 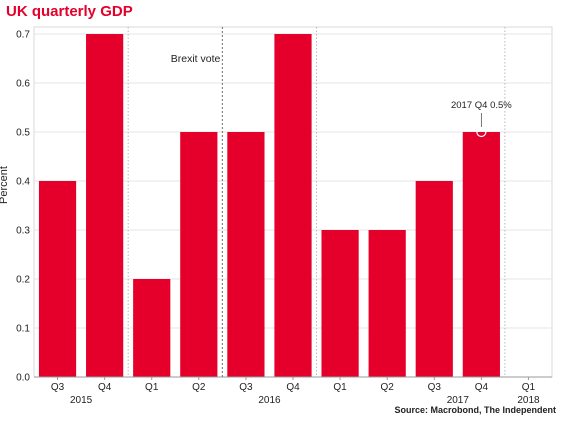 What do you see at coordinates (23, 231) in the screenshot?
I see `y-tick-label: 0.3` at bounding box center [23, 231].